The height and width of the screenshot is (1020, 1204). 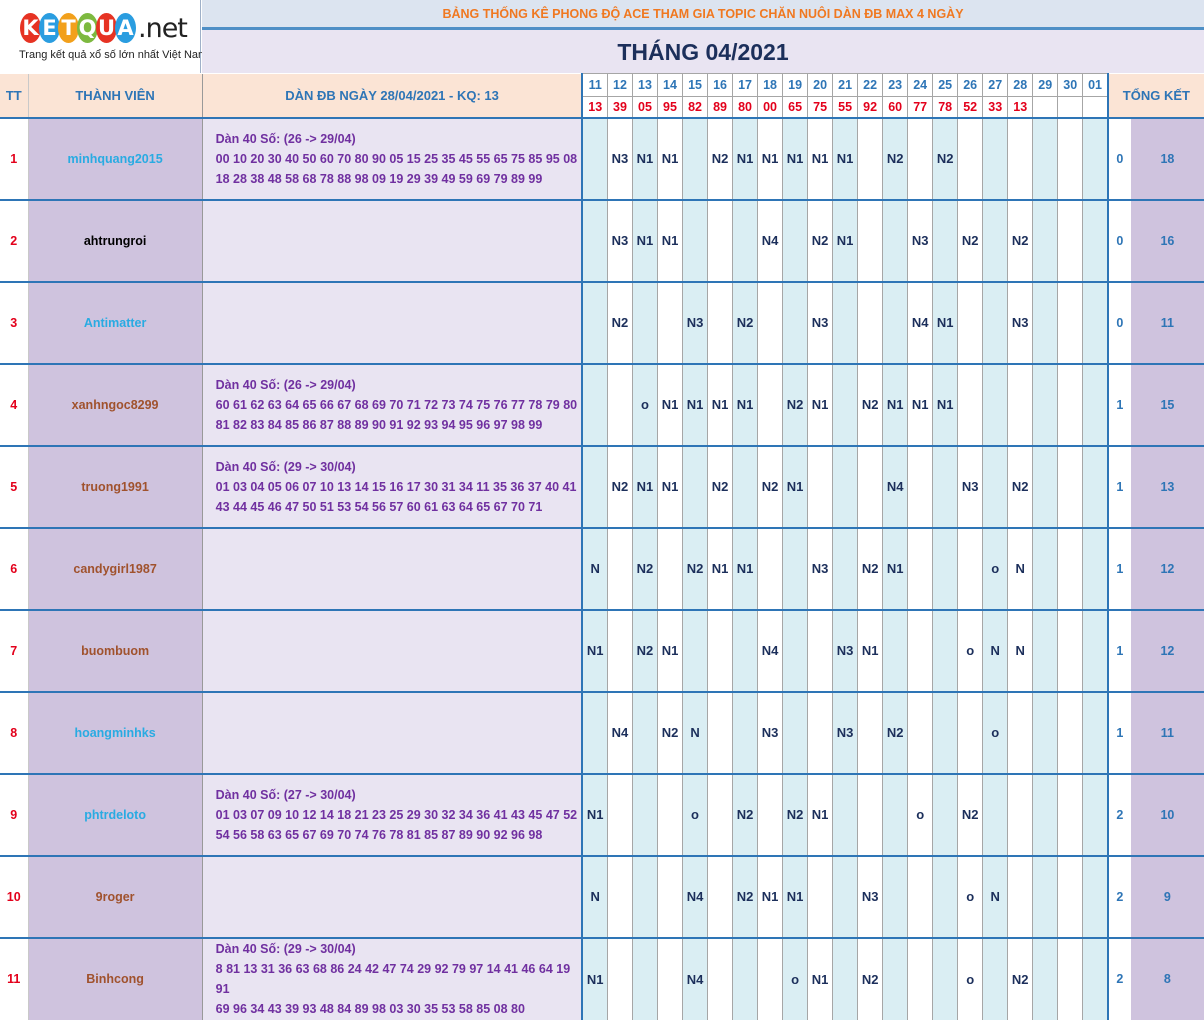 What do you see at coordinates (820, 107) in the screenshot?
I see `day-result: 75` at bounding box center [820, 107].